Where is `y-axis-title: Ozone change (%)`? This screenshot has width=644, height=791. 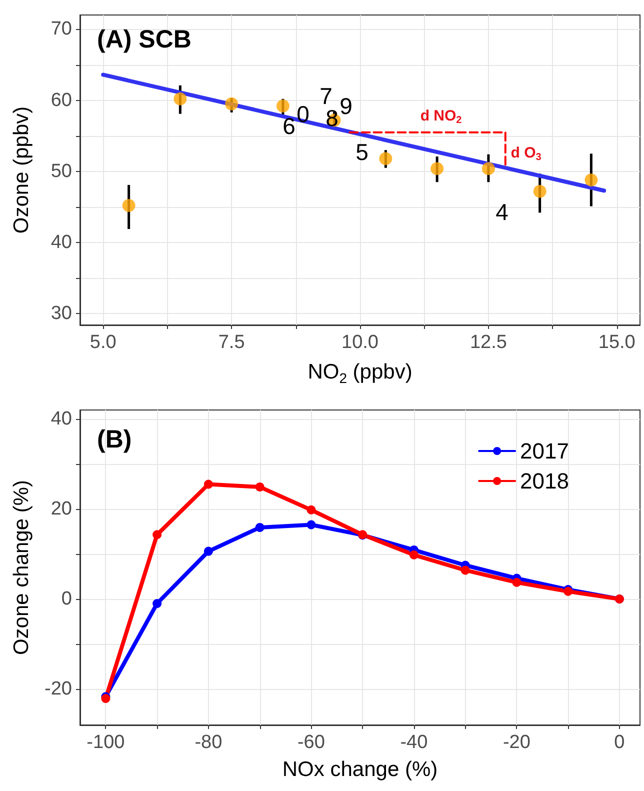
y-axis-title: Ozone change (%) is located at coordinates (21, 568).